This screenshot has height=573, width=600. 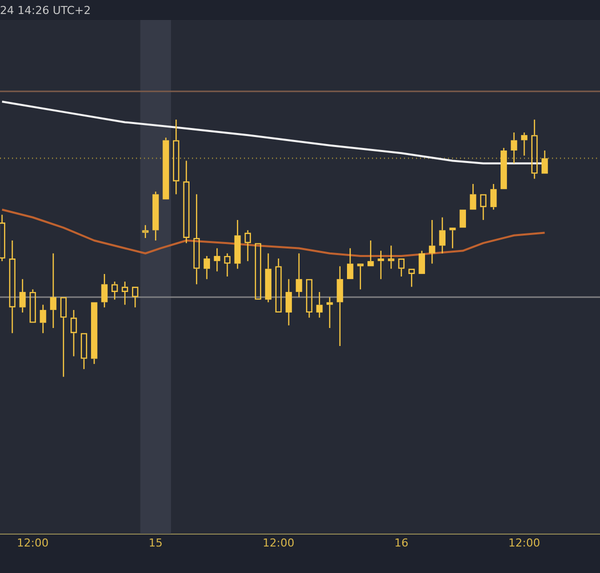 What do you see at coordinates (401, 543) in the screenshot?
I see `x-tick-label: 16` at bounding box center [401, 543].